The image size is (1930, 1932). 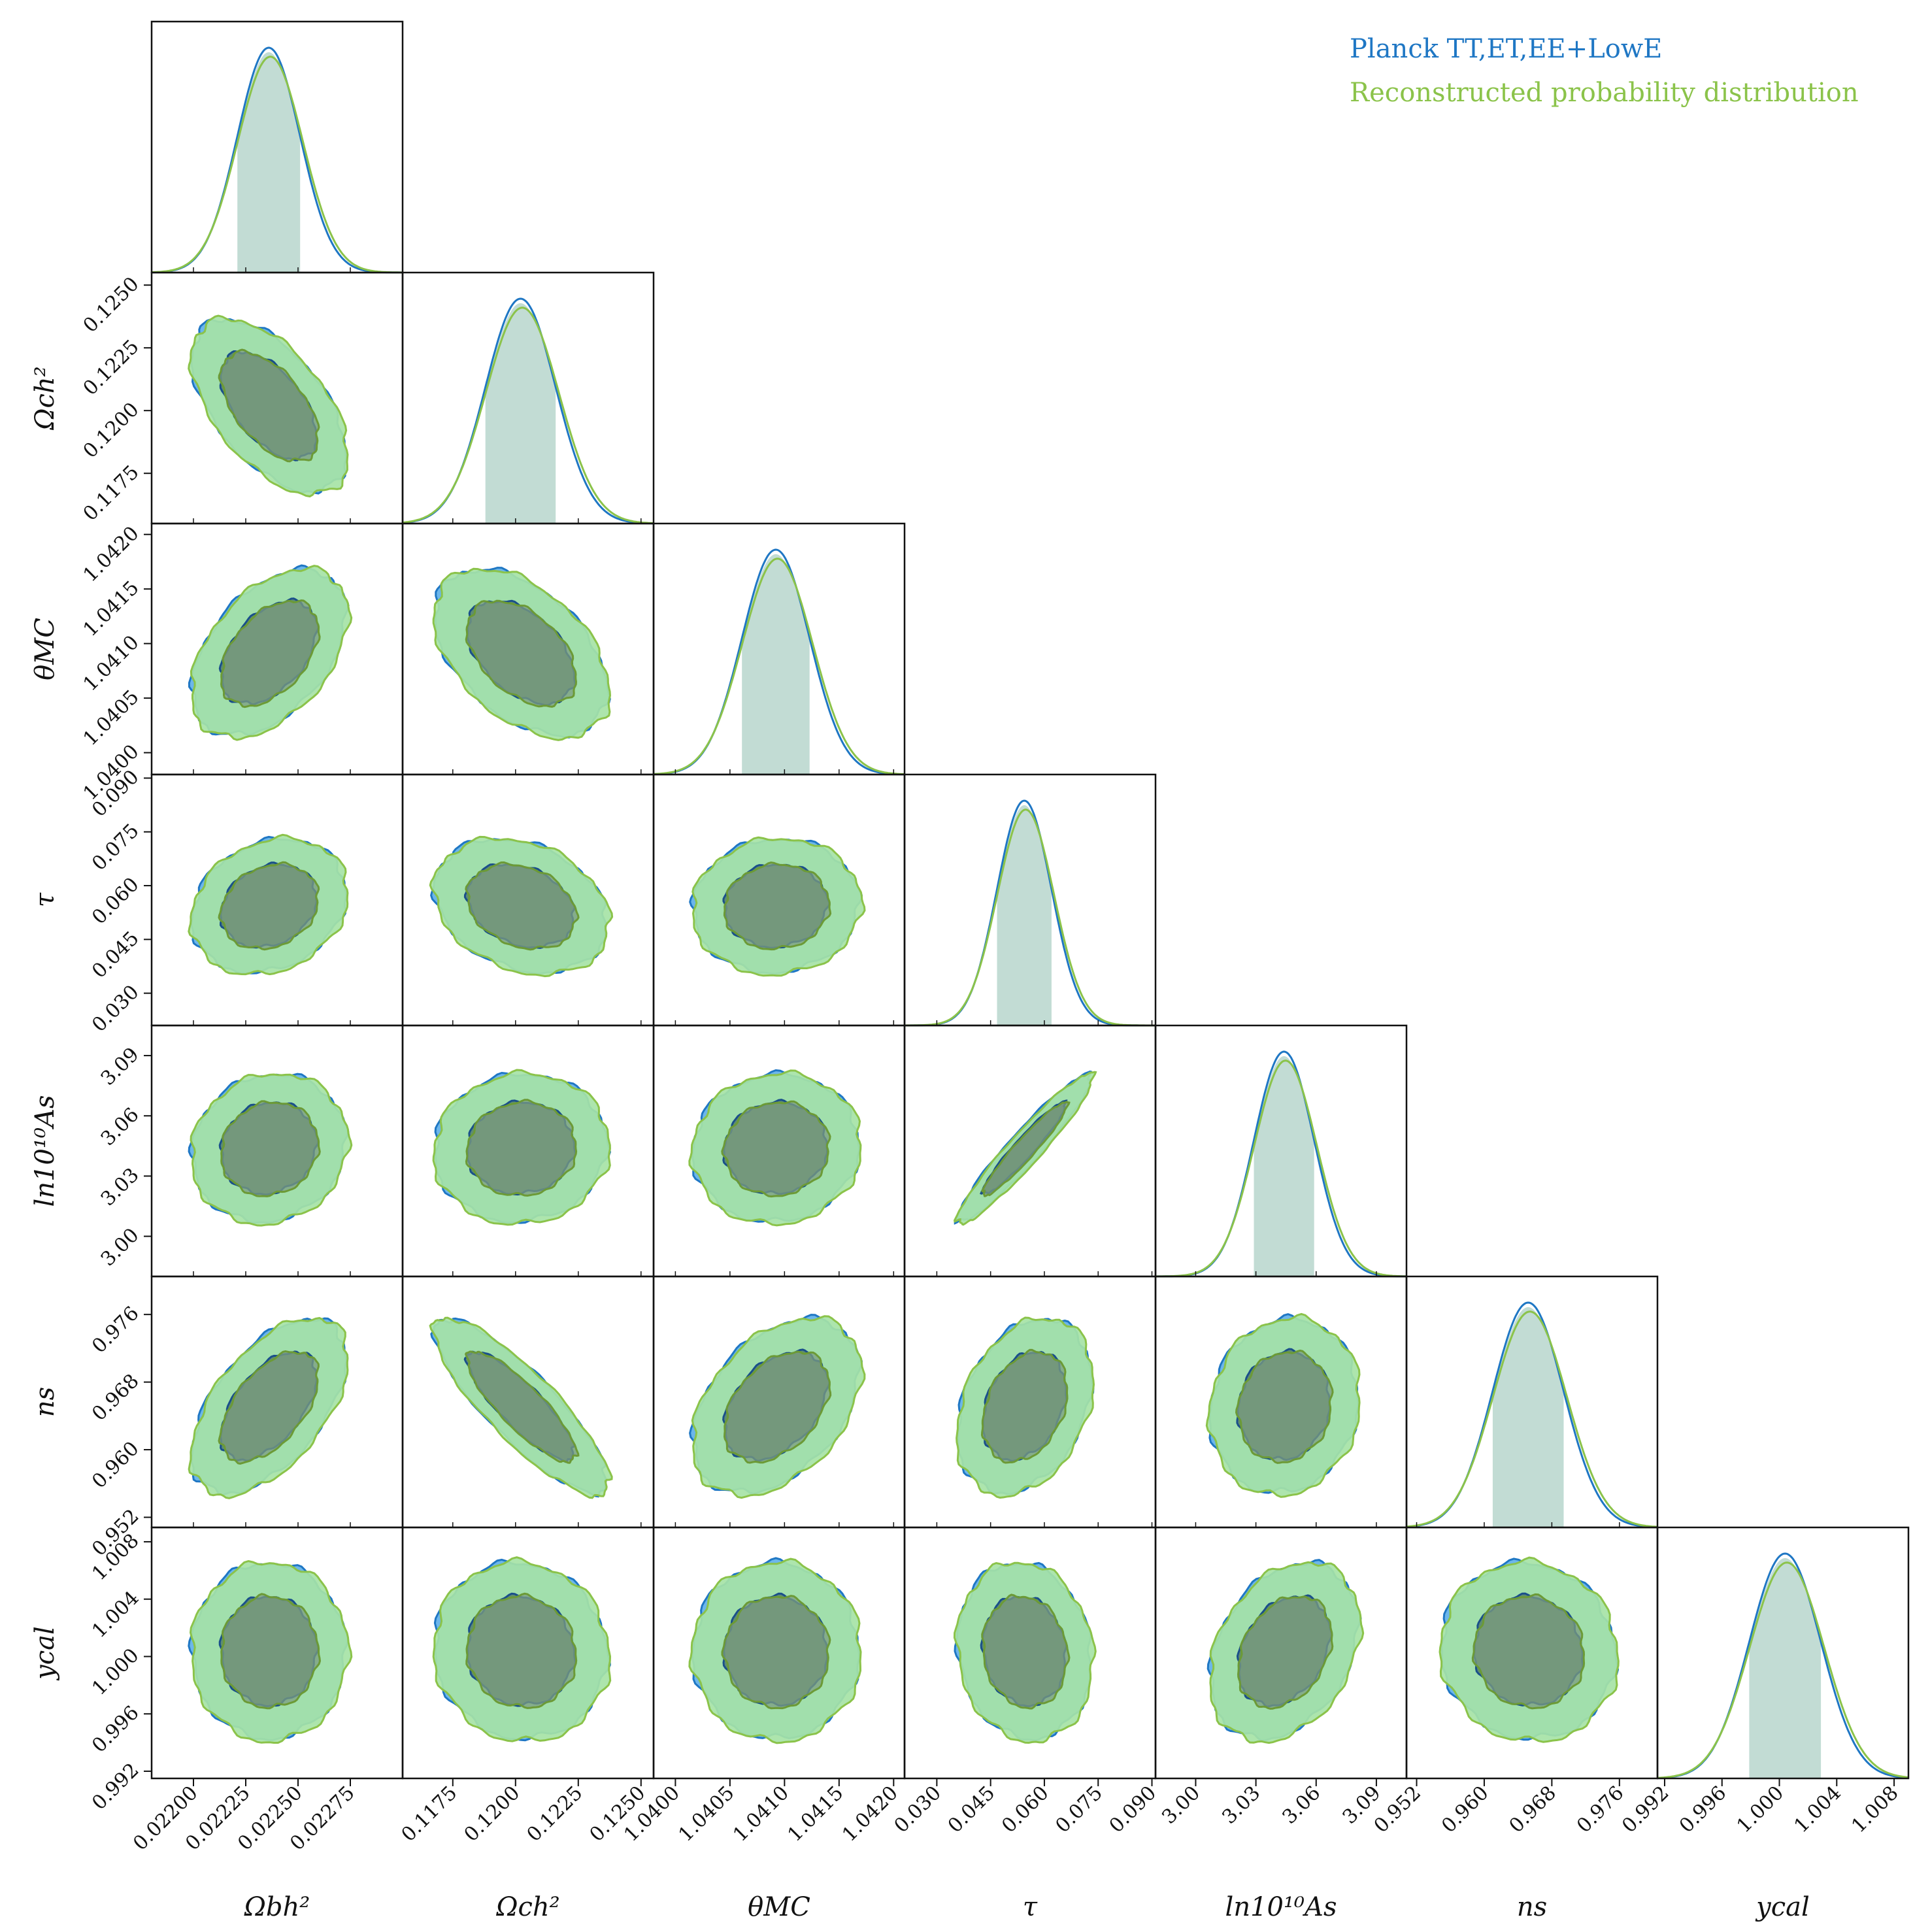 What do you see at coordinates (269, 162) in the screenshot?
I see `marginal-band-omega_b` at bounding box center [269, 162].